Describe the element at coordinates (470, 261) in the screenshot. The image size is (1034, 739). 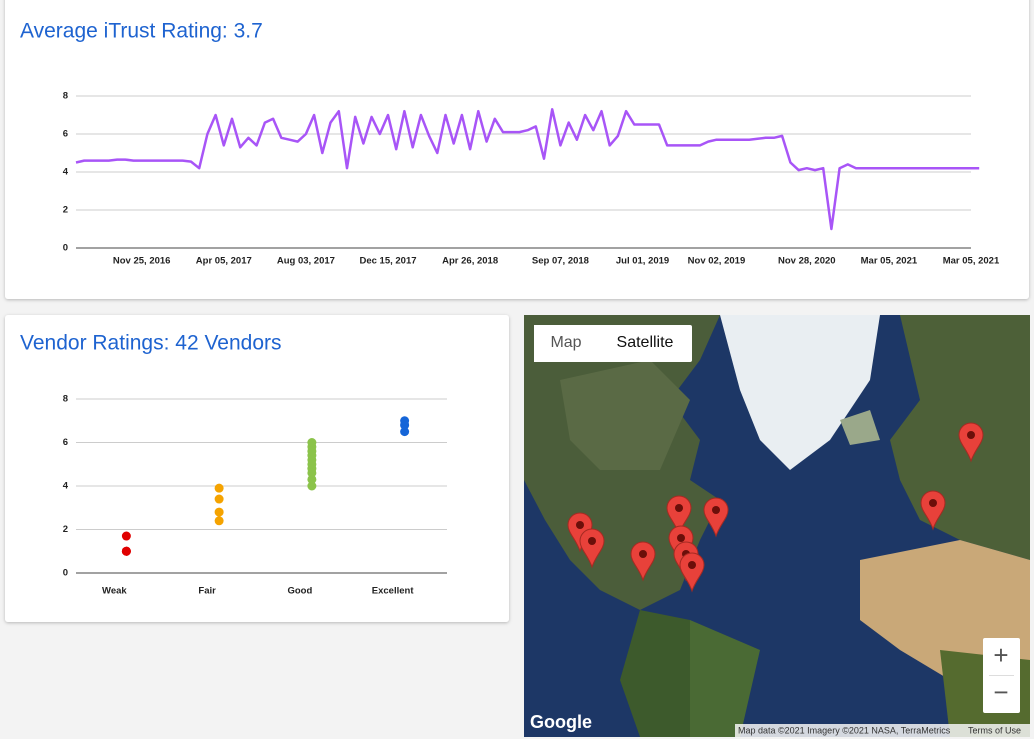
I see `x-tick-label: Apr 26, 2018` at that location.